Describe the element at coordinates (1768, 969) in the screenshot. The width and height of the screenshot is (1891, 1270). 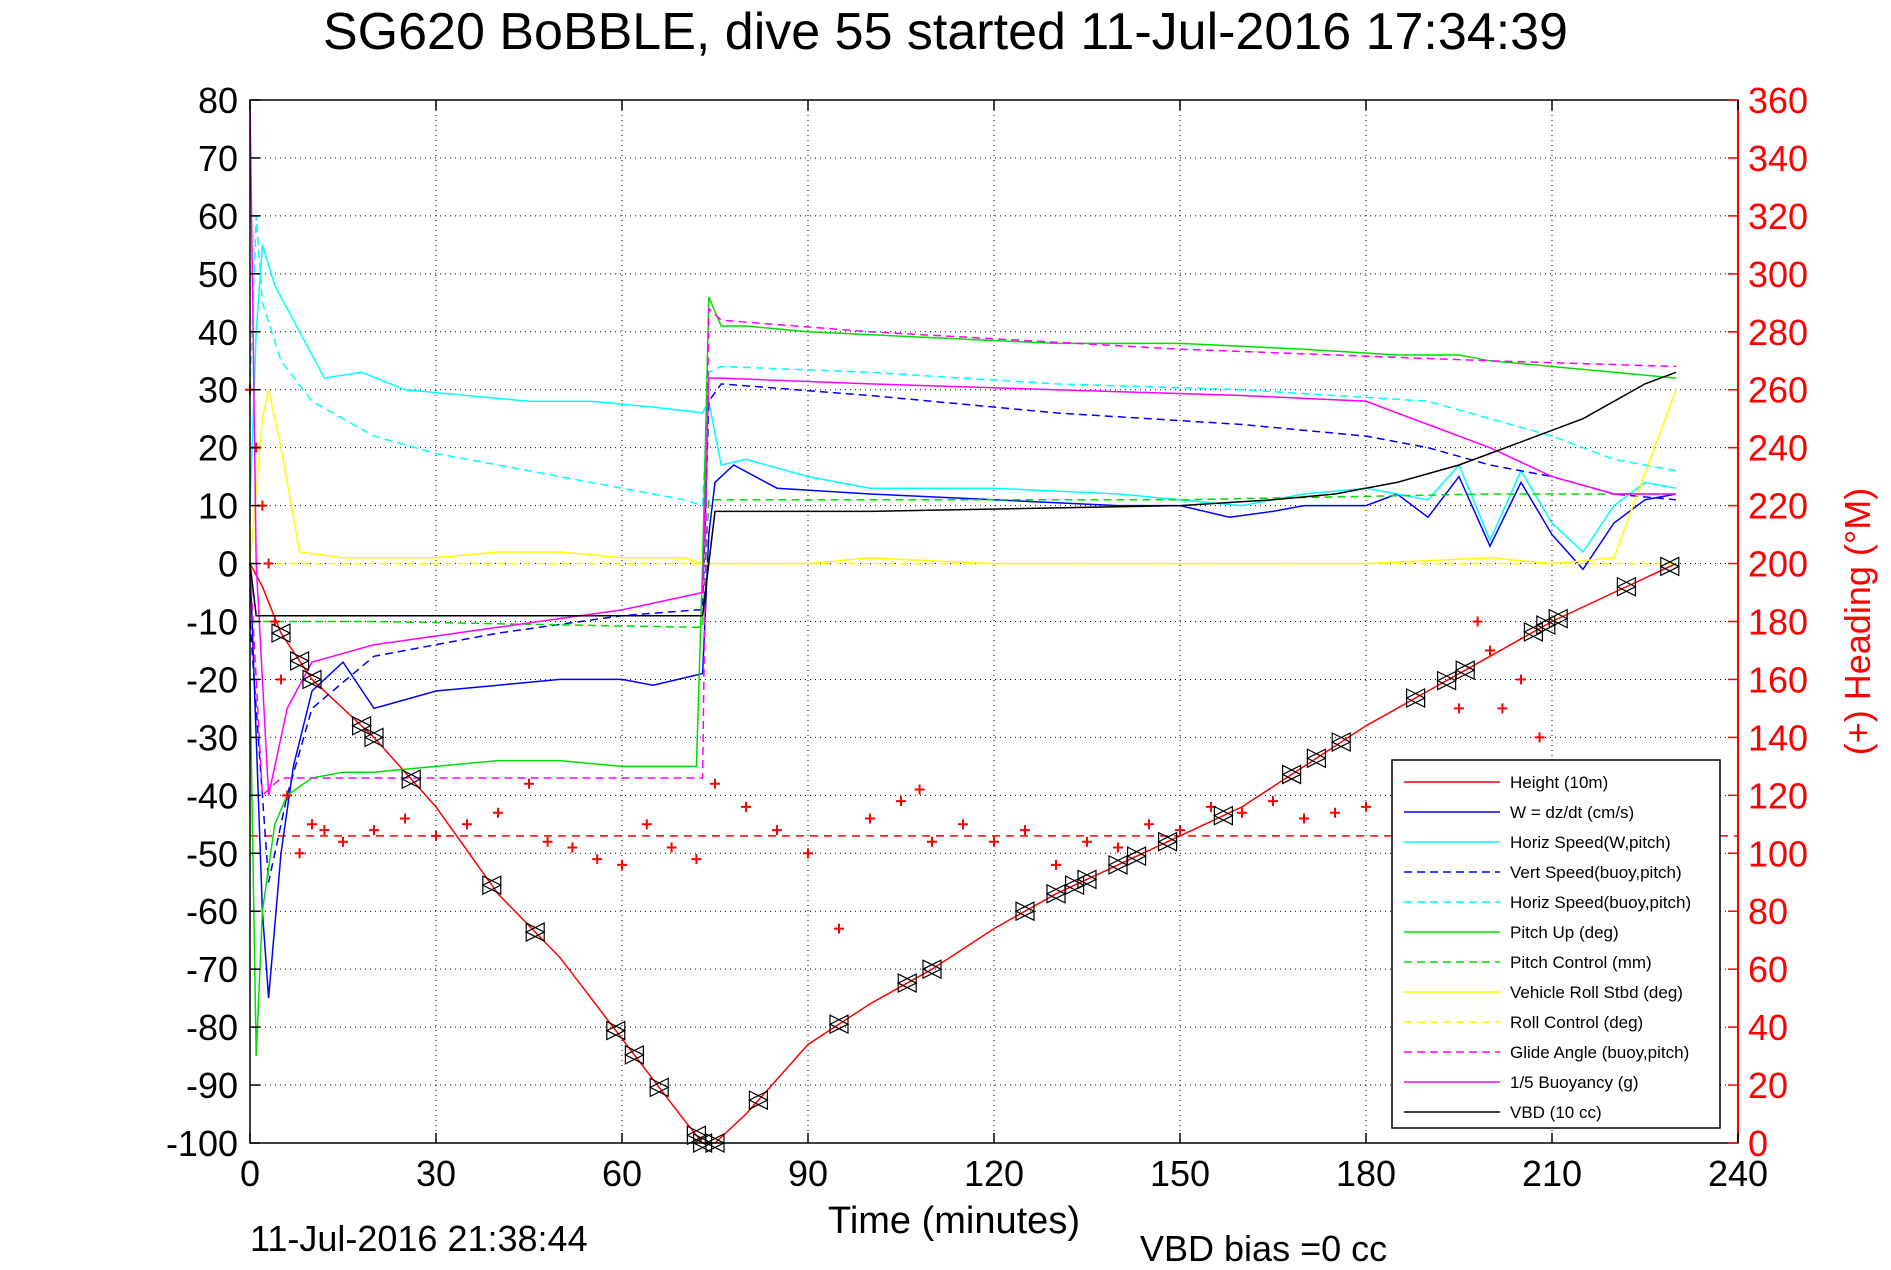
I see `y-right-tick-label: 60` at that location.